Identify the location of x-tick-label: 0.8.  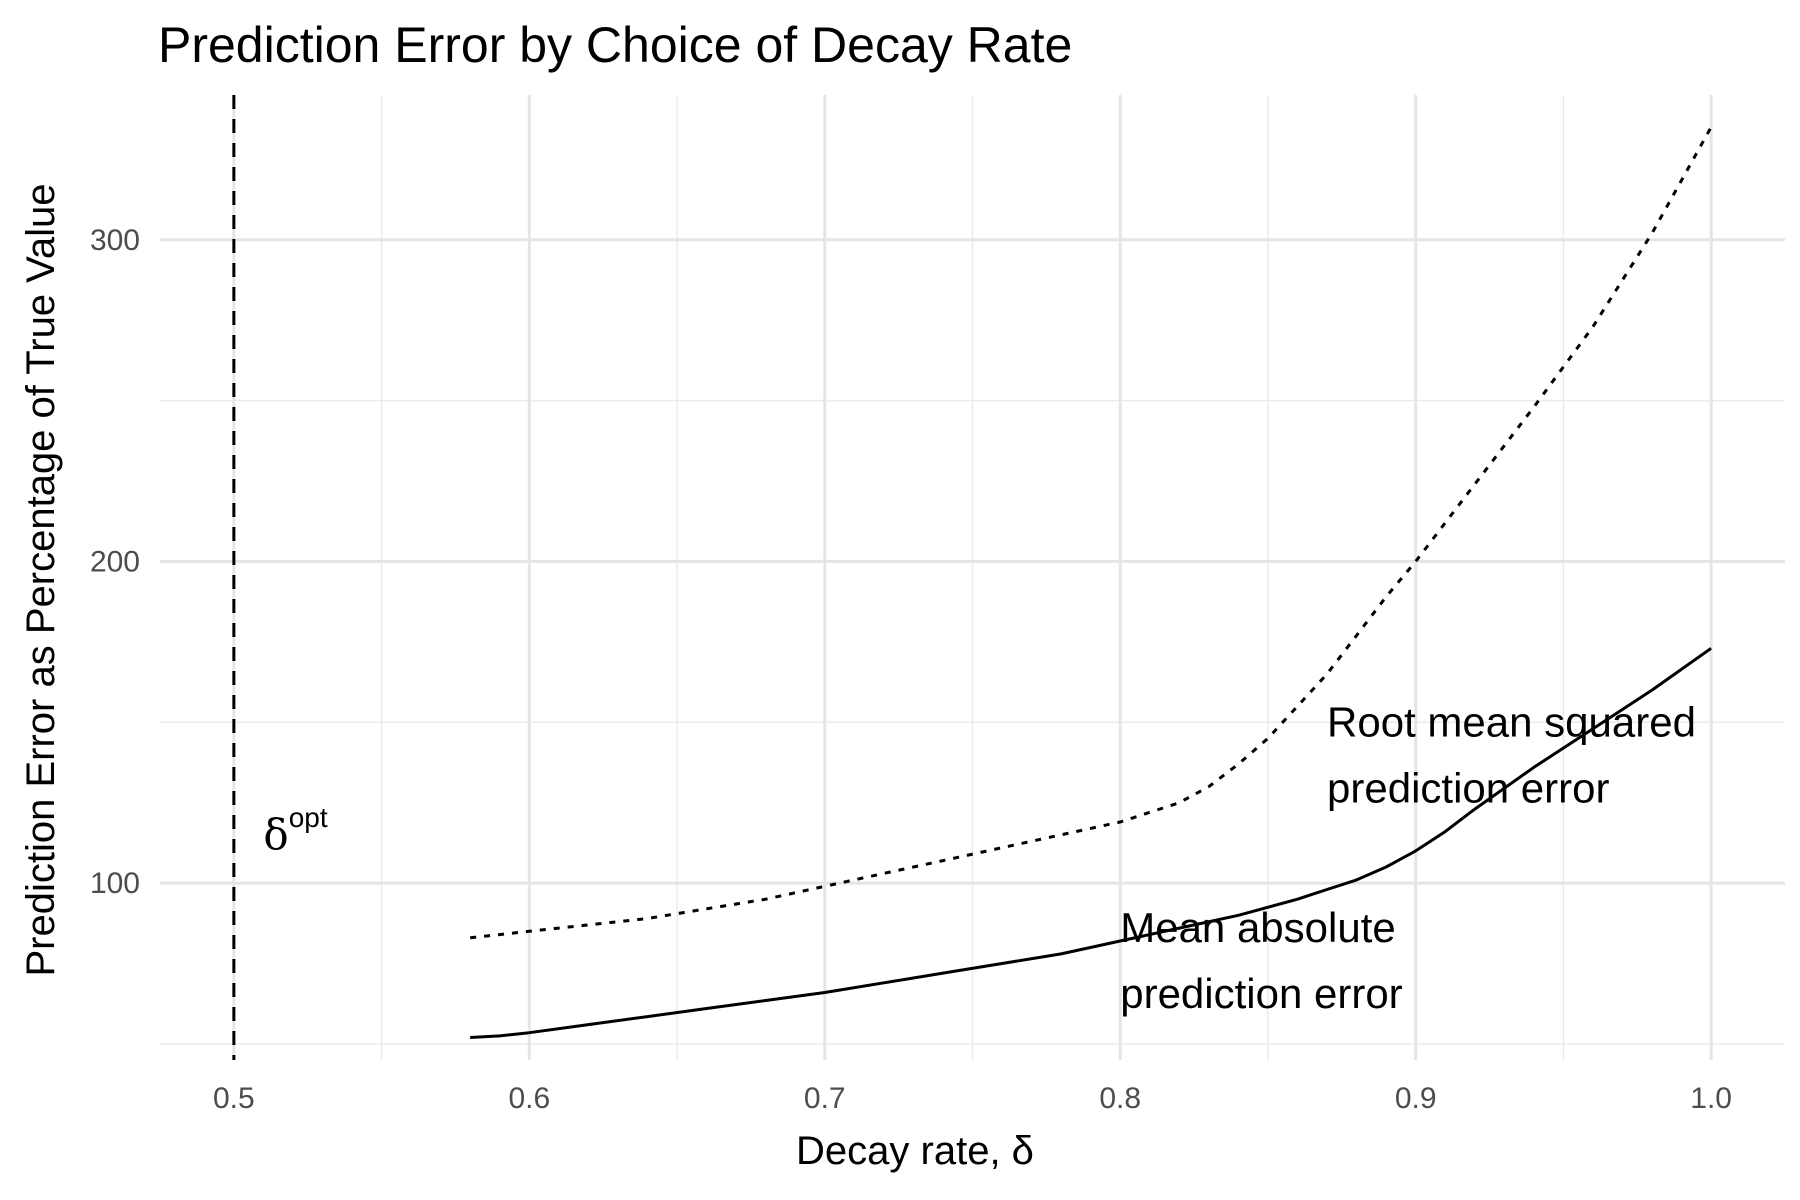
(1120, 1098).